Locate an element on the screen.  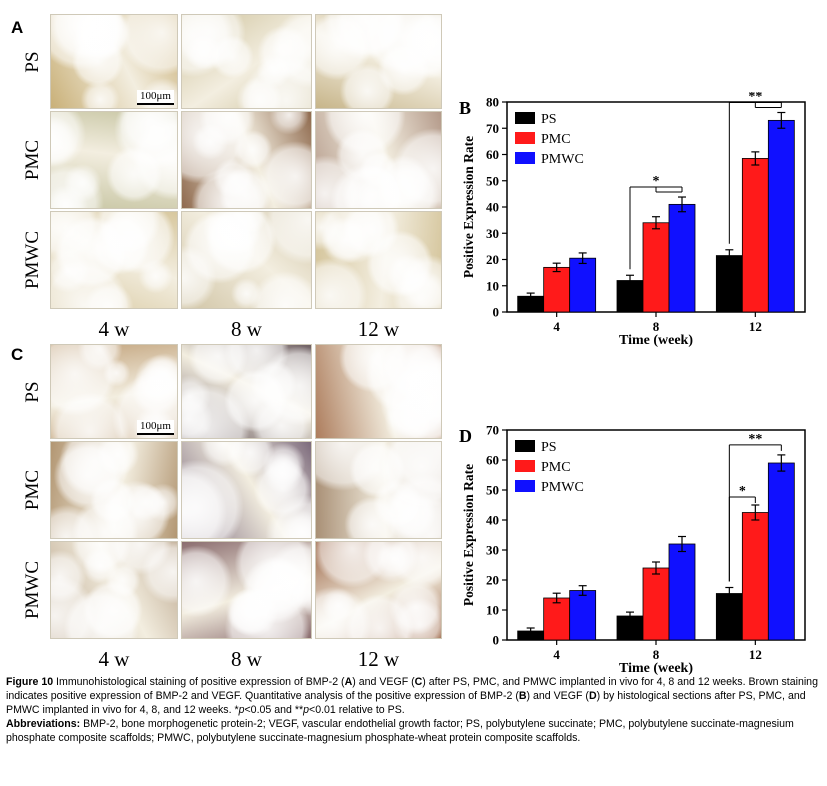
y-tick-label: 30 is located at coordinates (492, 550).